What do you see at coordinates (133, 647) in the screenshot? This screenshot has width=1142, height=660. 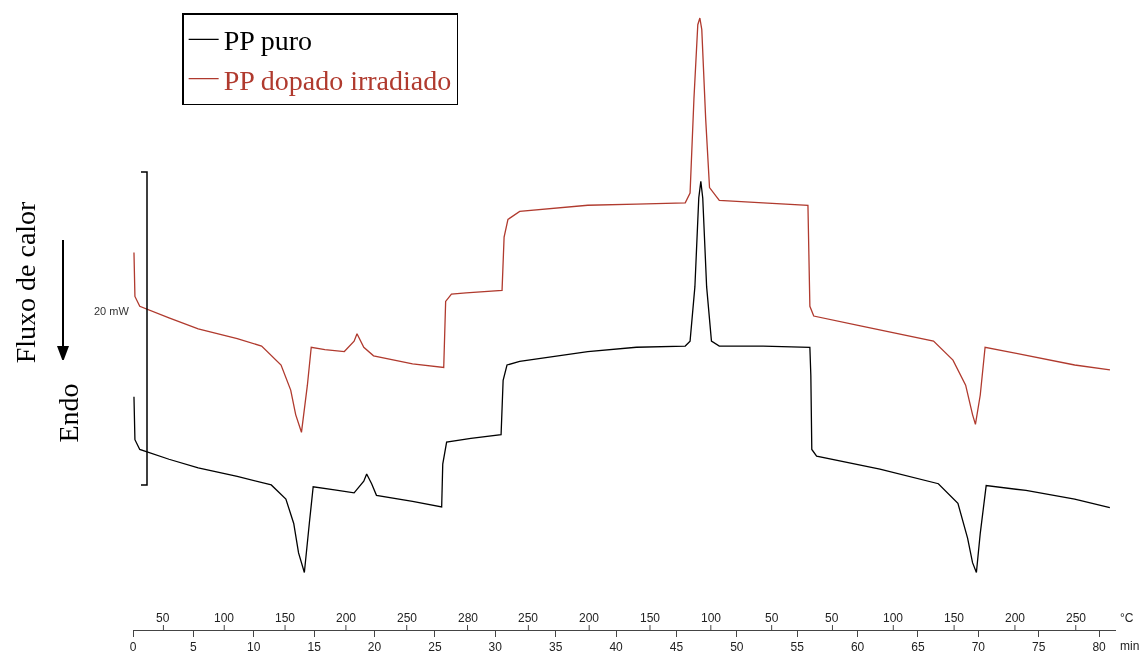 I see `x-tick-label: 0` at bounding box center [133, 647].